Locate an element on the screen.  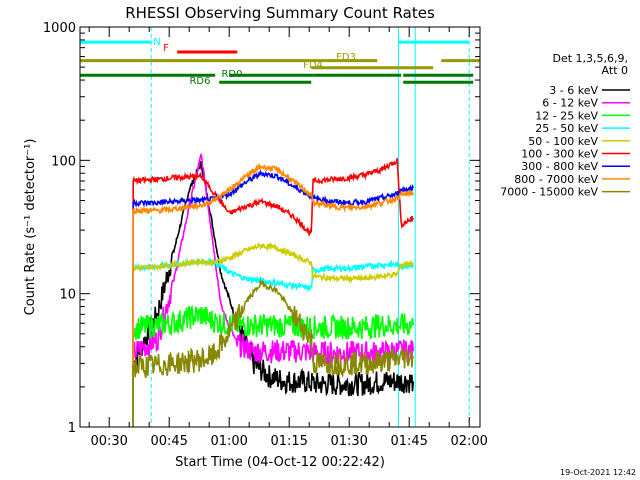
legend-entry-label: 6 - 12 keV is located at coordinates (570, 103).